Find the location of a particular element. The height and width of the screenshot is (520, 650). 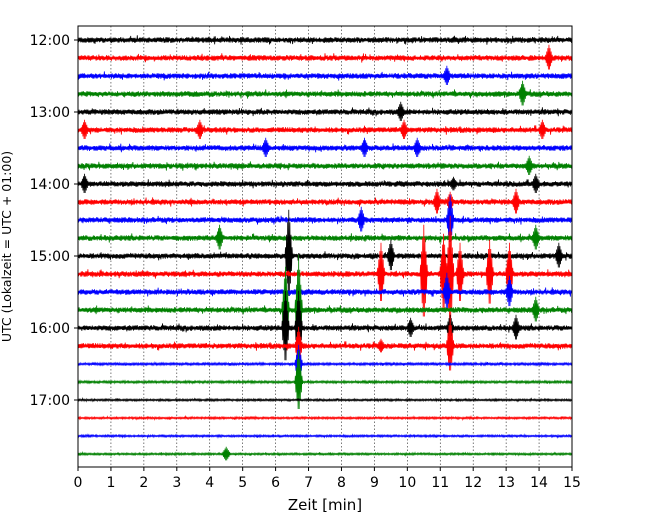

y-tick-label: 12:00 is located at coordinates (50, 41).